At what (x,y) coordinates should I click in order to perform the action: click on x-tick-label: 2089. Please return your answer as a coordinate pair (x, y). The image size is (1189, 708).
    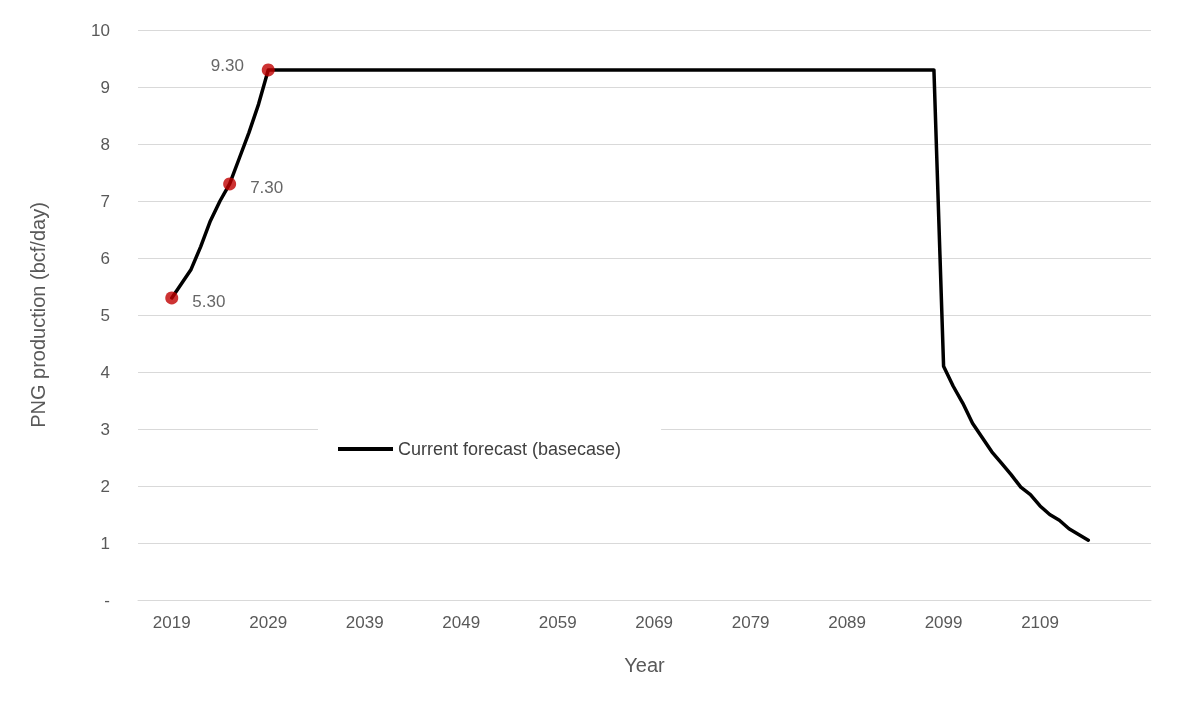
    Looking at the image, I should click on (847, 622).